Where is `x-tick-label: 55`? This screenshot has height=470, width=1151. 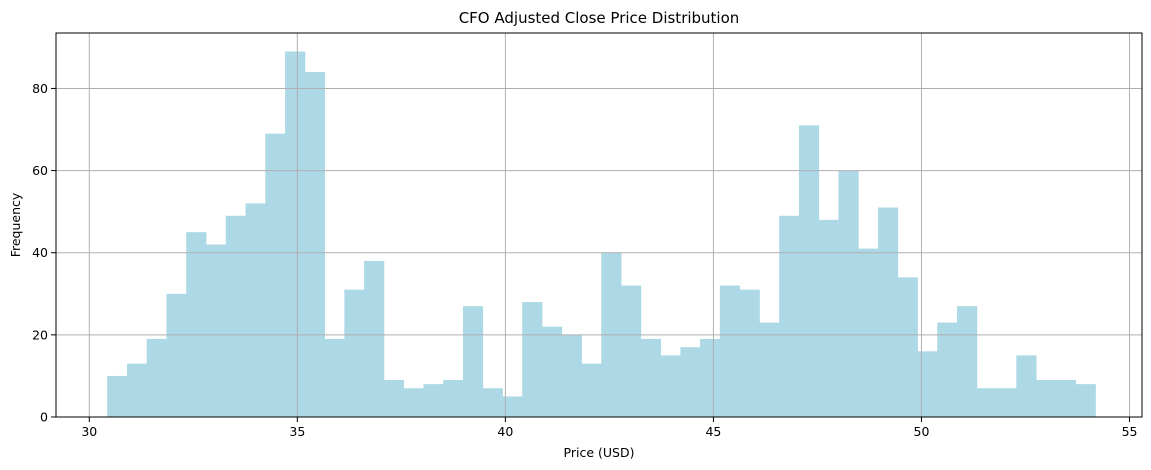
x-tick-label: 55 is located at coordinates (1130, 431).